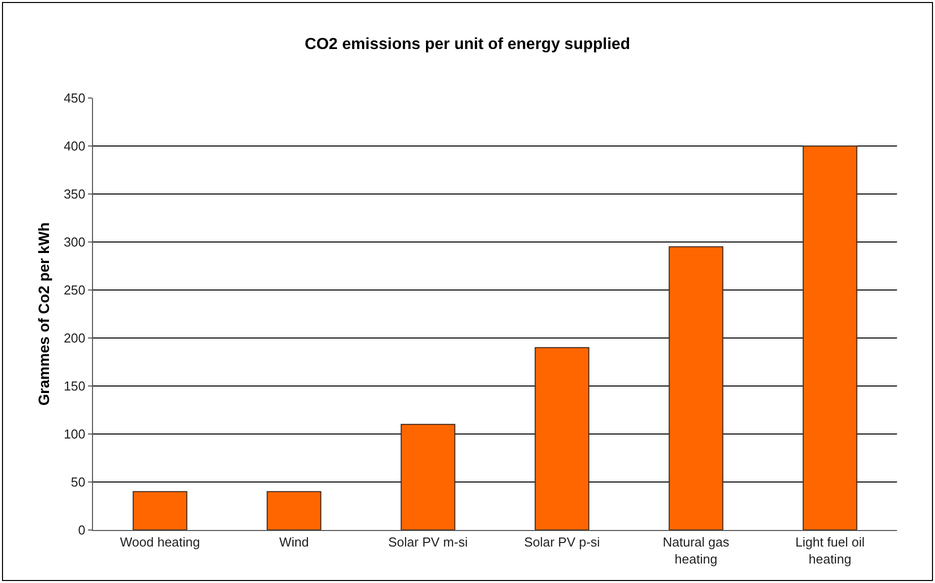 This screenshot has height=583, width=935. I want to click on x-tick-label: Light fuel oil heating, so click(830, 550).